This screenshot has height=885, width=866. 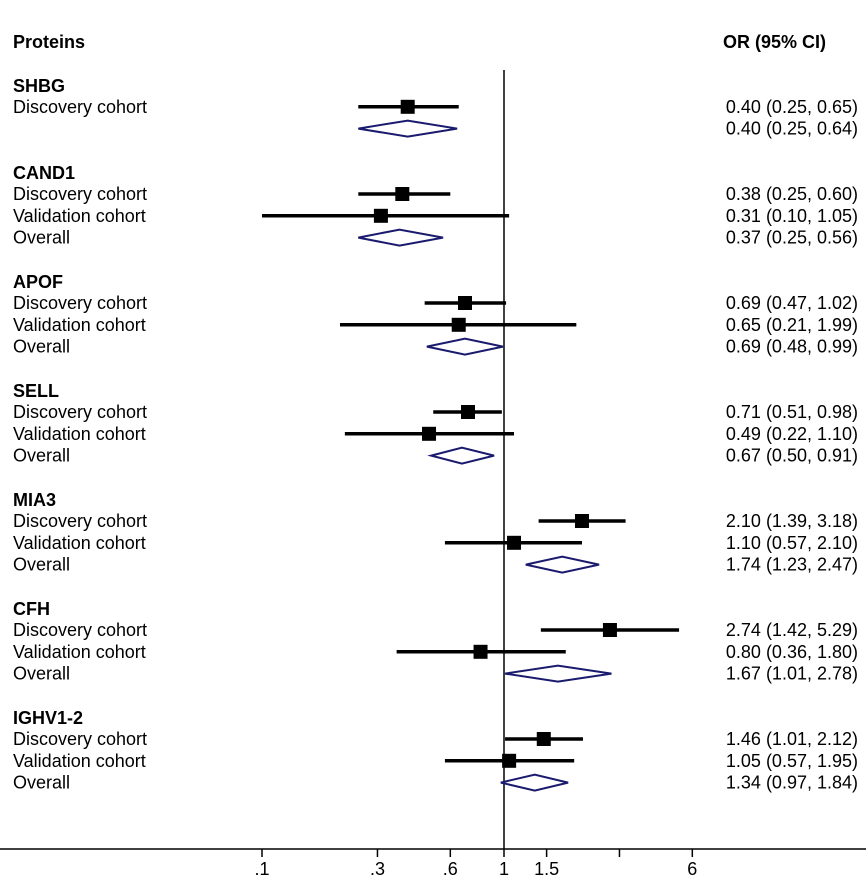 What do you see at coordinates (792, 325) in the screenshot?
I see `or-ci-value: 0.65 (0.21, 1.99)` at bounding box center [792, 325].